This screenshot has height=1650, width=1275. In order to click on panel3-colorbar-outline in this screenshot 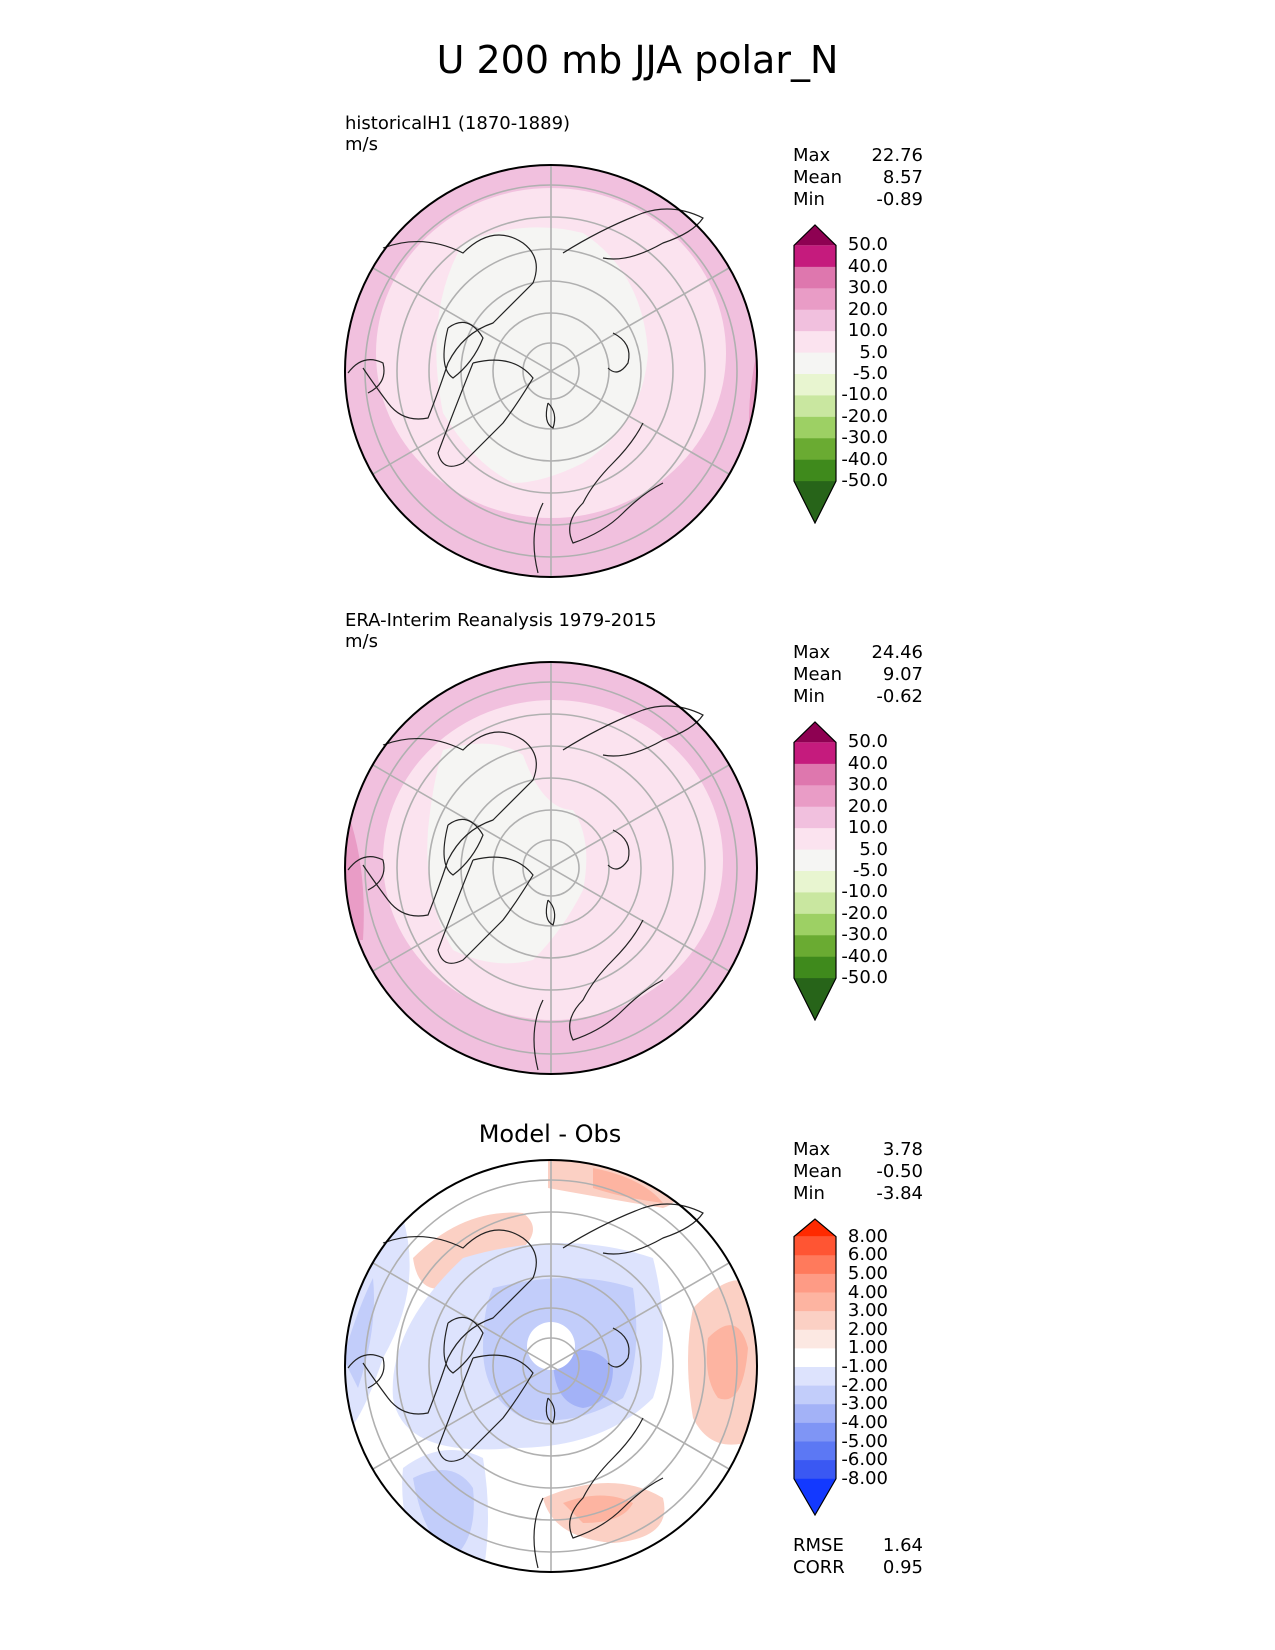, I will do `click(815, 1367)`.